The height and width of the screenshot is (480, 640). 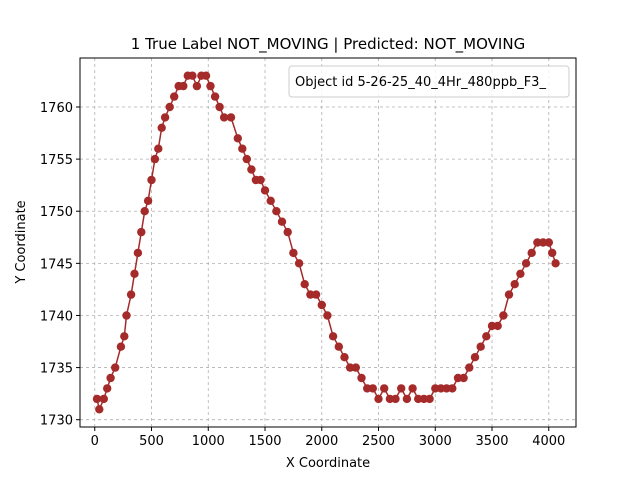 What do you see at coordinates (151, 441) in the screenshot?
I see `x-tick-label: 500` at bounding box center [151, 441].